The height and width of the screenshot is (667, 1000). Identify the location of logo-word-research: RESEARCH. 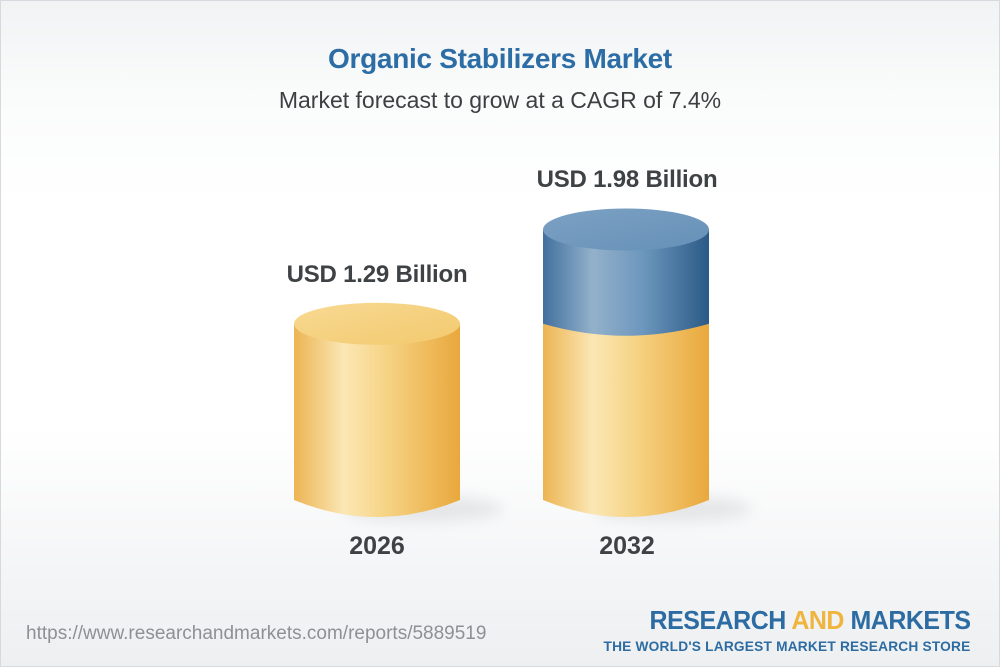
(718, 620).